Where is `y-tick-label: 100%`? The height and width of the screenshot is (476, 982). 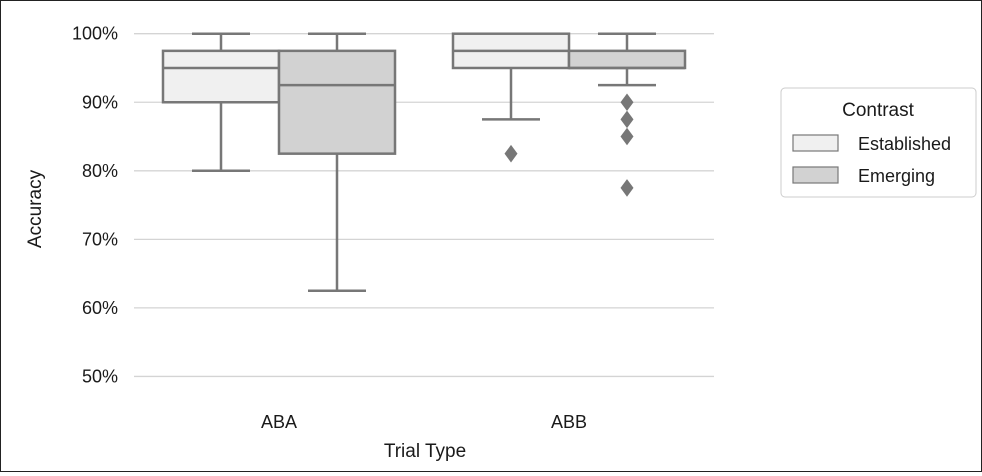 y-tick-label: 100% is located at coordinates (95, 34).